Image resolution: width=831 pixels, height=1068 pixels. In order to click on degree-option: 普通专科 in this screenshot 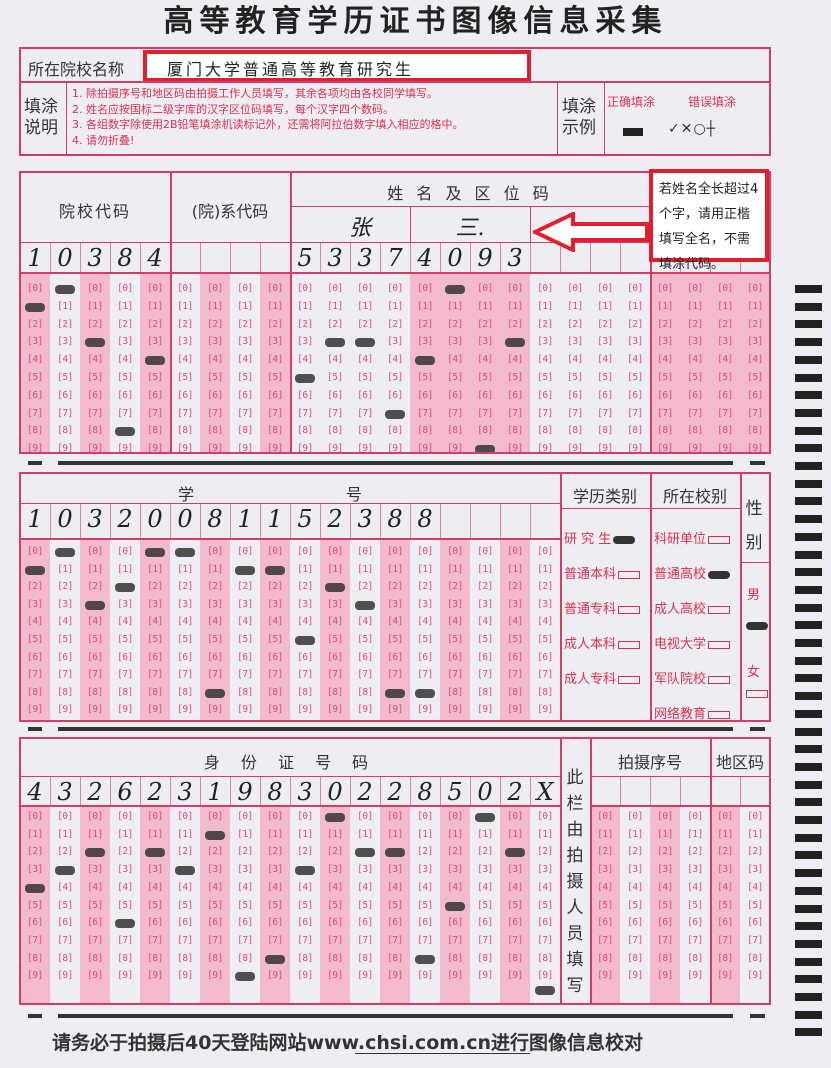, I will do `click(602, 607)`.